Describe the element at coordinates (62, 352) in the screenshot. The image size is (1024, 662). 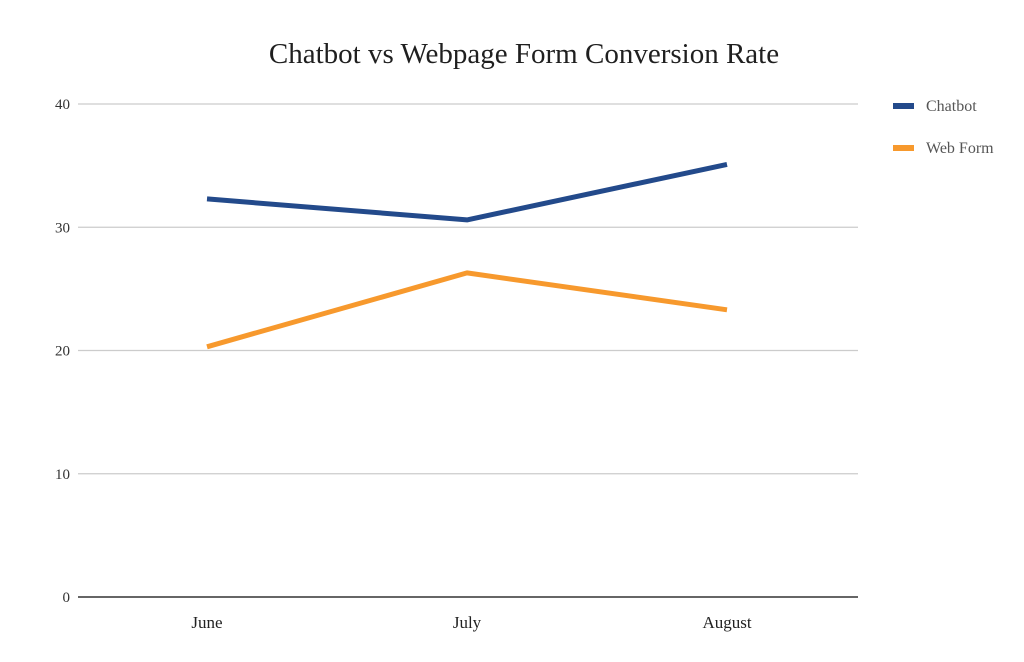
I see `y-tick-label: 20` at that location.